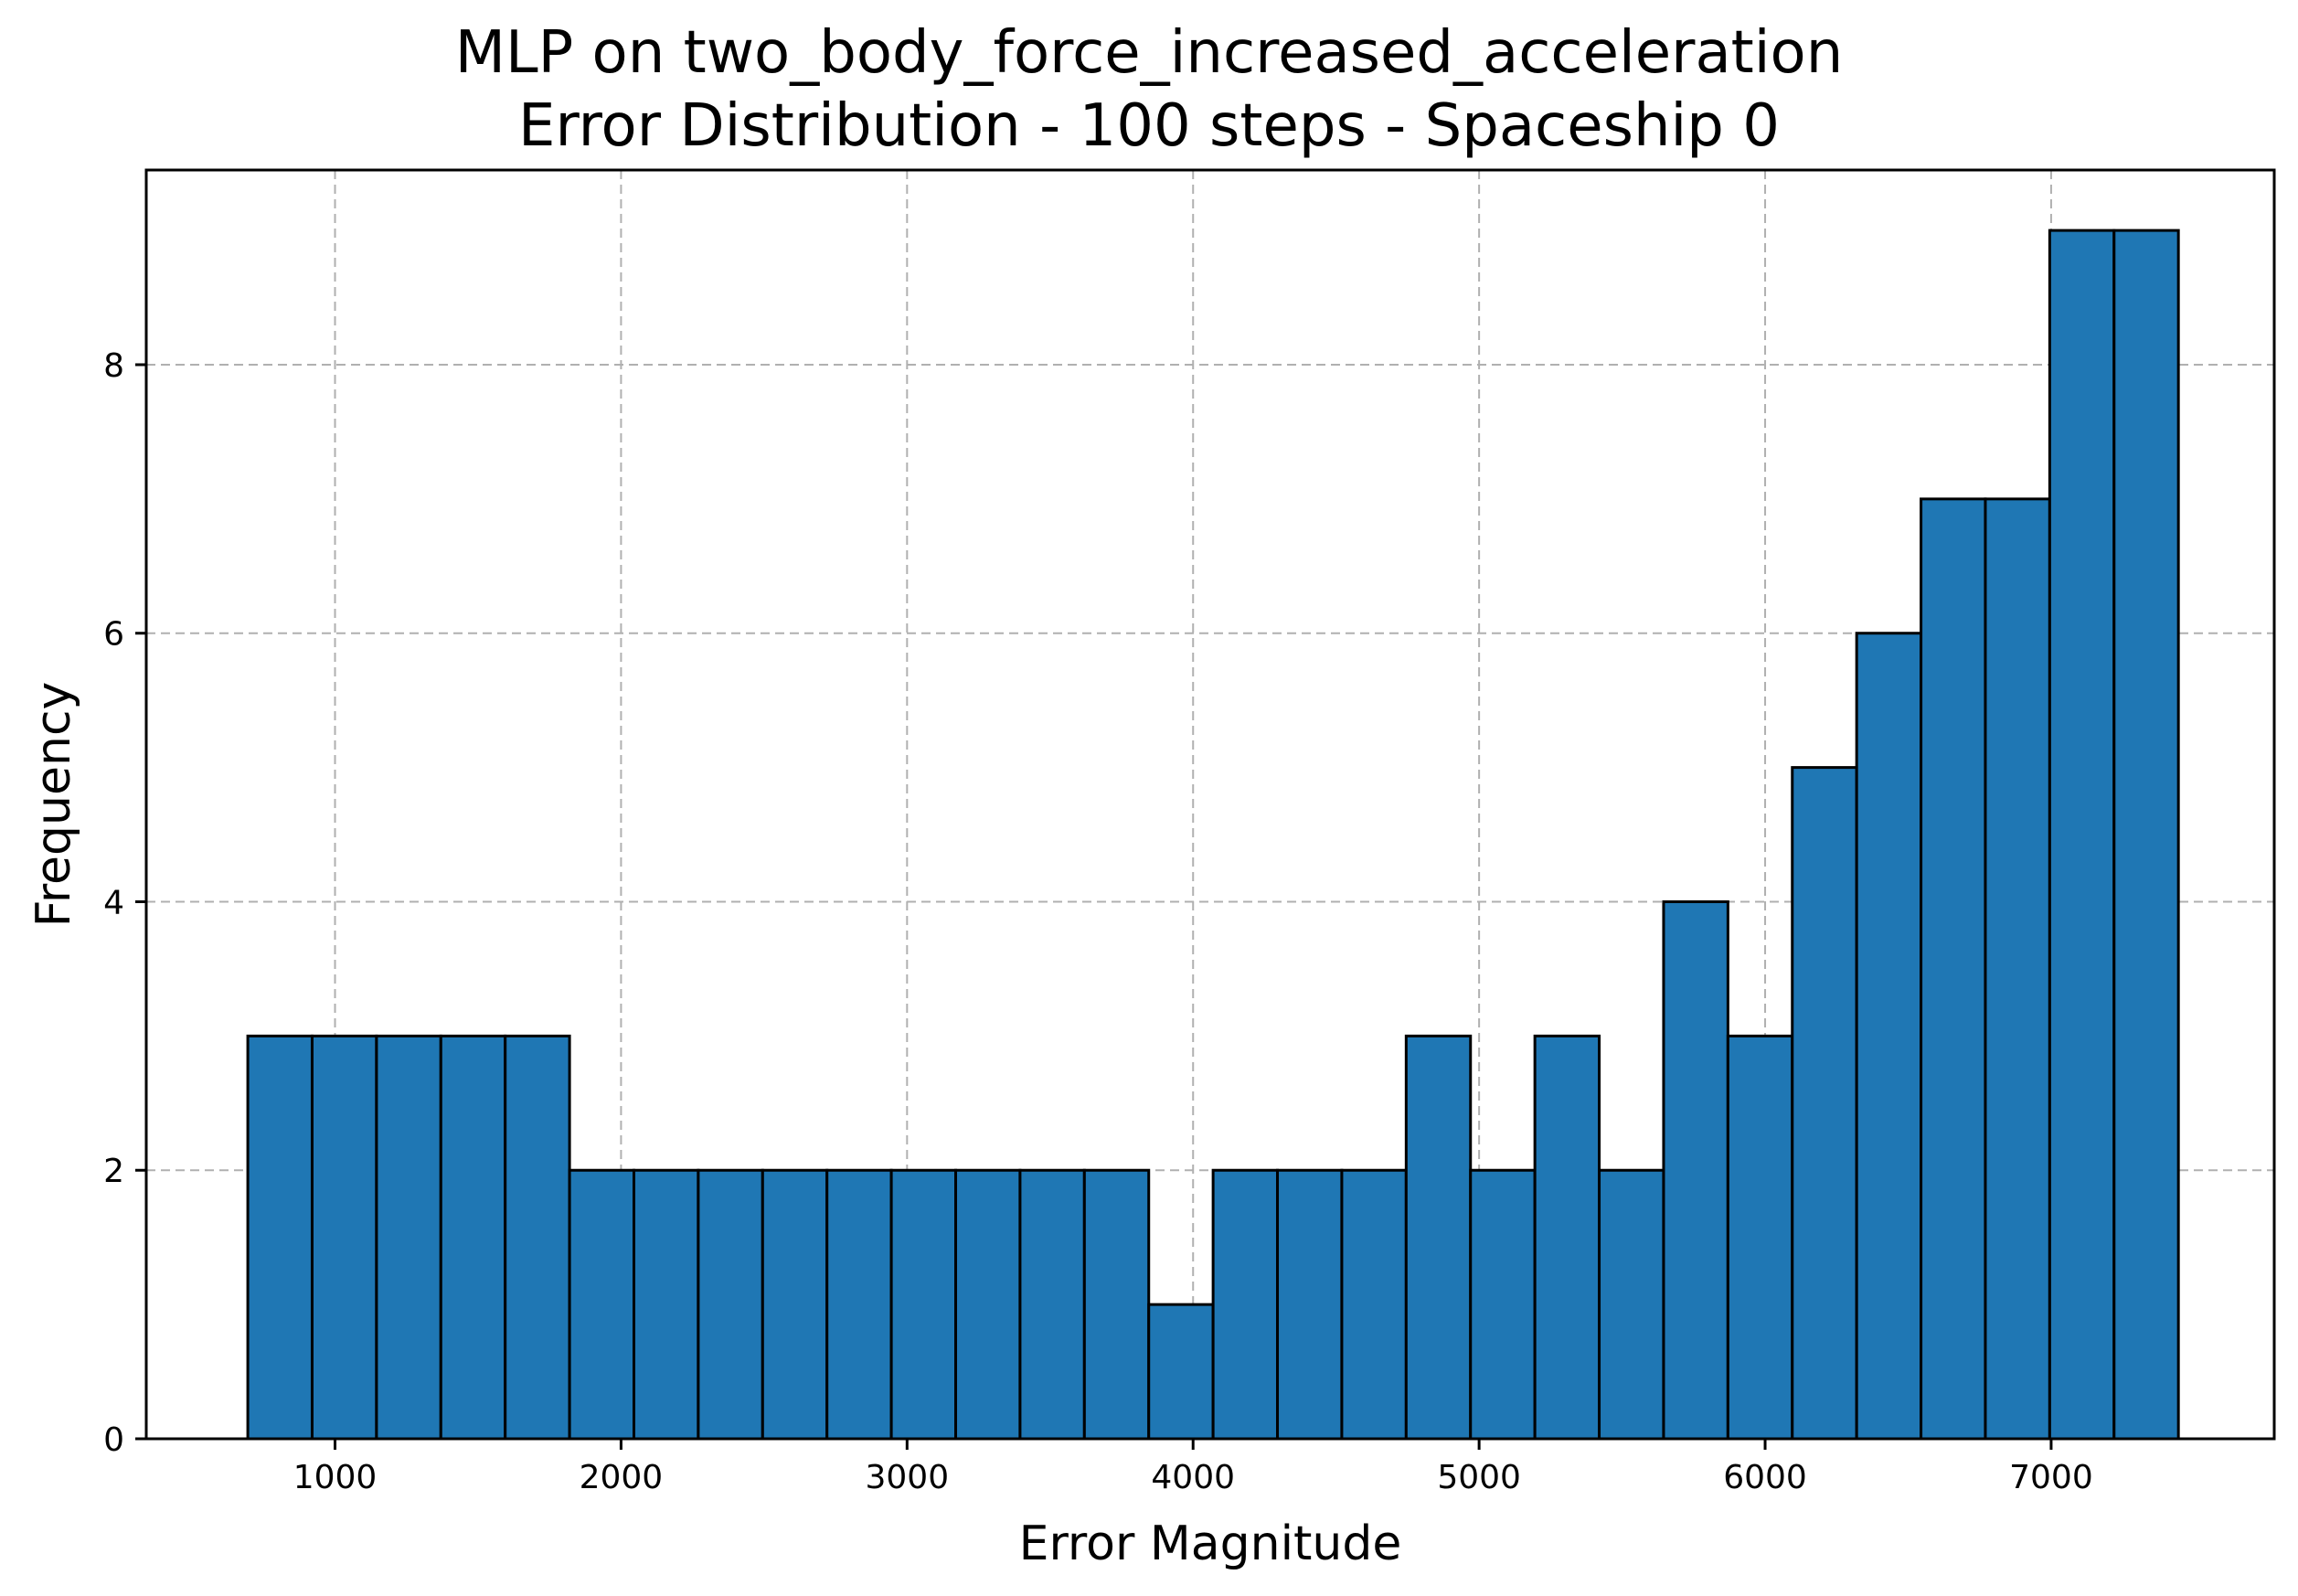 The width and height of the screenshot is (2298, 1596). What do you see at coordinates (113, 635) in the screenshot?
I see `y-tick-label: 6` at bounding box center [113, 635].